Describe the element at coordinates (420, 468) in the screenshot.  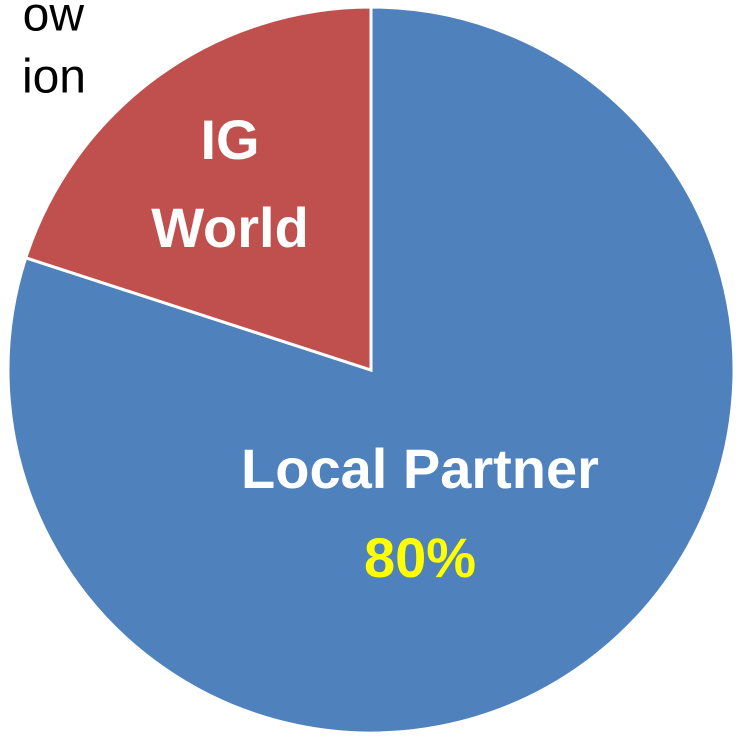
I see `slice-label: Local Partner` at that location.